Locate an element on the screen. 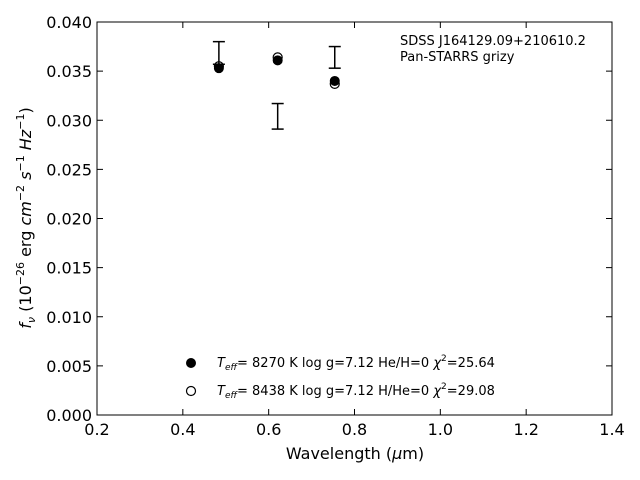 The image size is (640, 480). y-tick-label: 0.025 is located at coordinates (69, 169).